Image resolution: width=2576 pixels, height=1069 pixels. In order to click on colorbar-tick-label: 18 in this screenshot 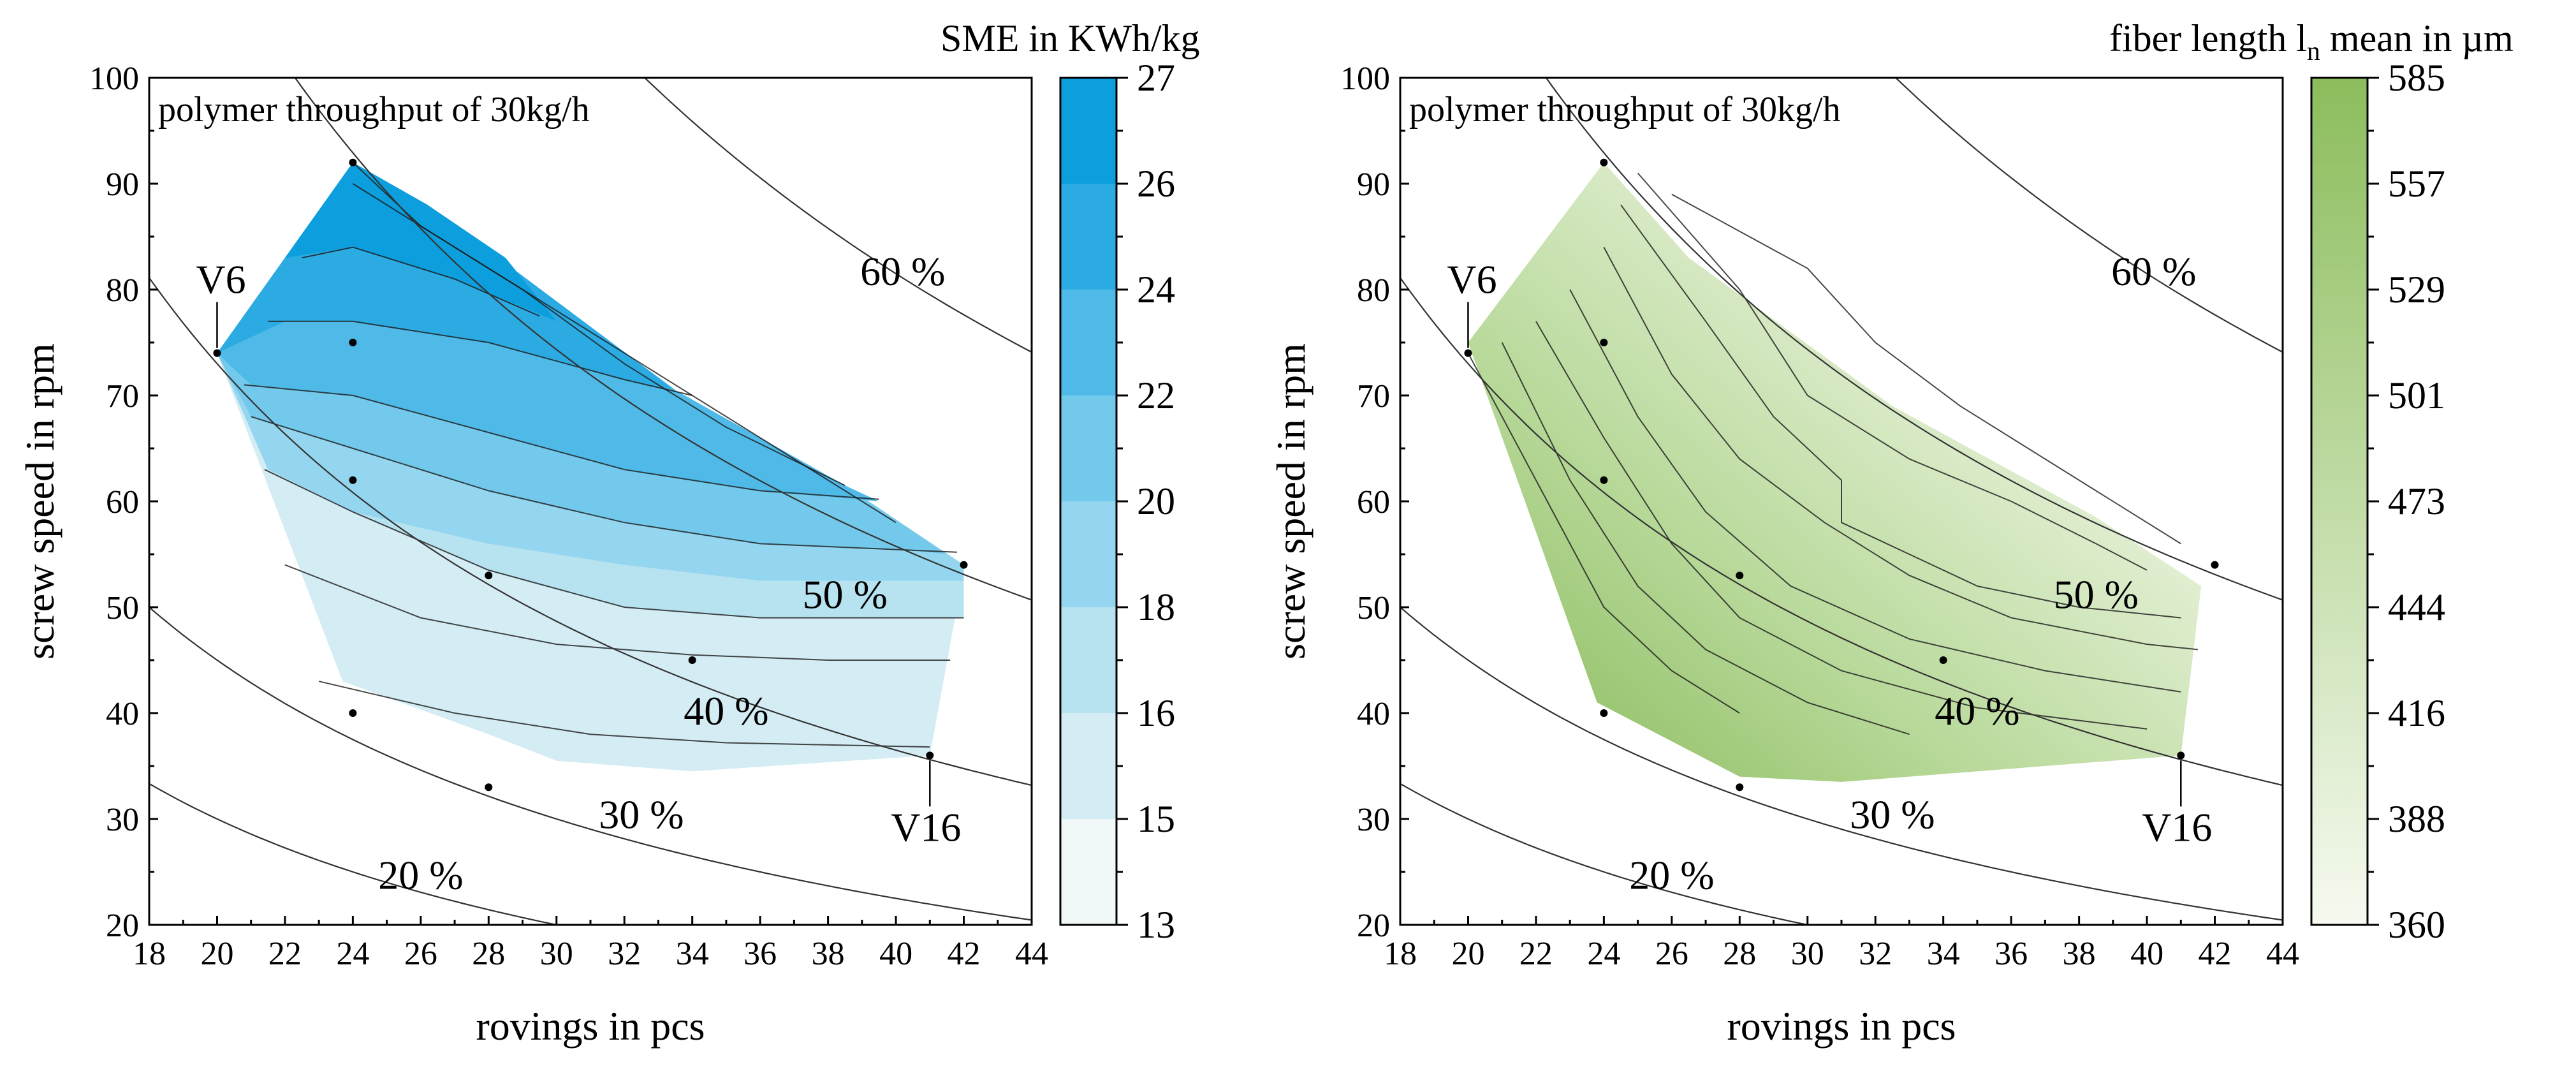, I will do `click(1156, 607)`.